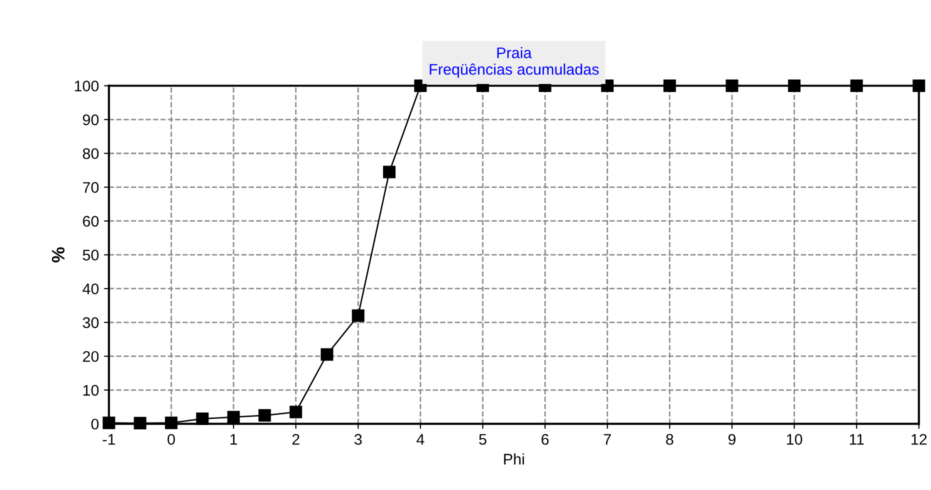 The image size is (931, 490). Describe the element at coordinates (90, 154) in the screenshot. I see `y-tick-label: 80` at that location.